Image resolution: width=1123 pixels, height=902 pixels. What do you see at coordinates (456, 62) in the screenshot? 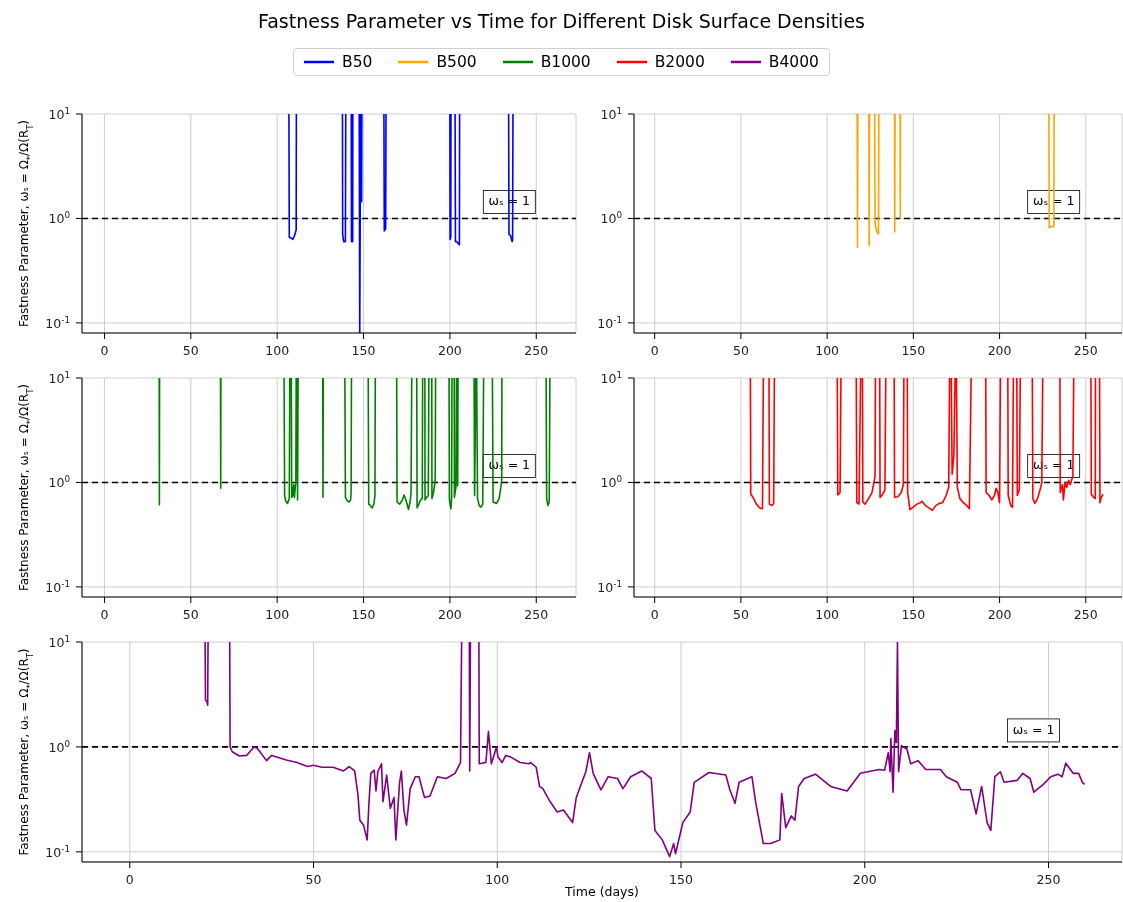
I see `legend-label: B500` at bounding box center [456, 62].